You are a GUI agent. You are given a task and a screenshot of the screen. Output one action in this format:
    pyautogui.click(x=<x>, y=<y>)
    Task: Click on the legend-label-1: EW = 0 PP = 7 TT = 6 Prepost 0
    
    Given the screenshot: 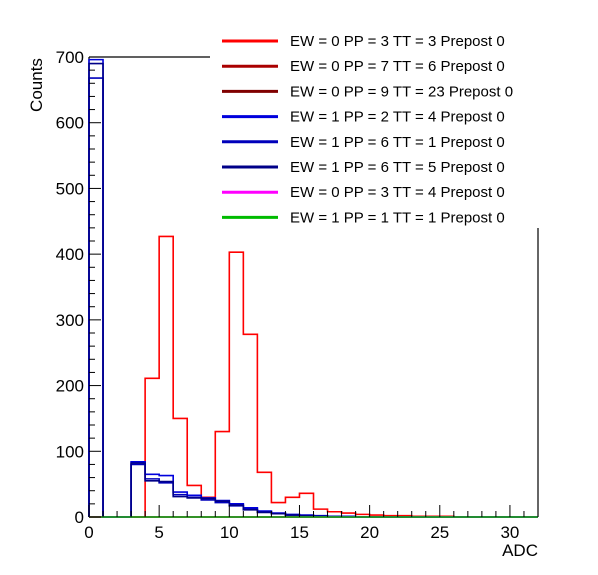 What is the action you would take?
    pyautogui.click(x=397, y=66)
    